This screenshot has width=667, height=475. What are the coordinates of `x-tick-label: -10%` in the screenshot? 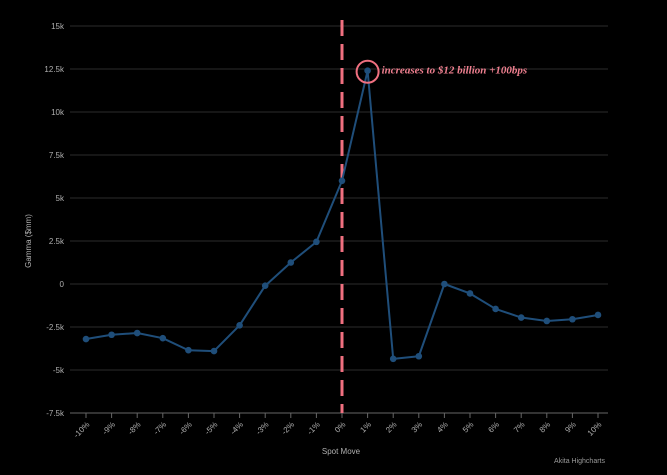 It's located at (82, 430).